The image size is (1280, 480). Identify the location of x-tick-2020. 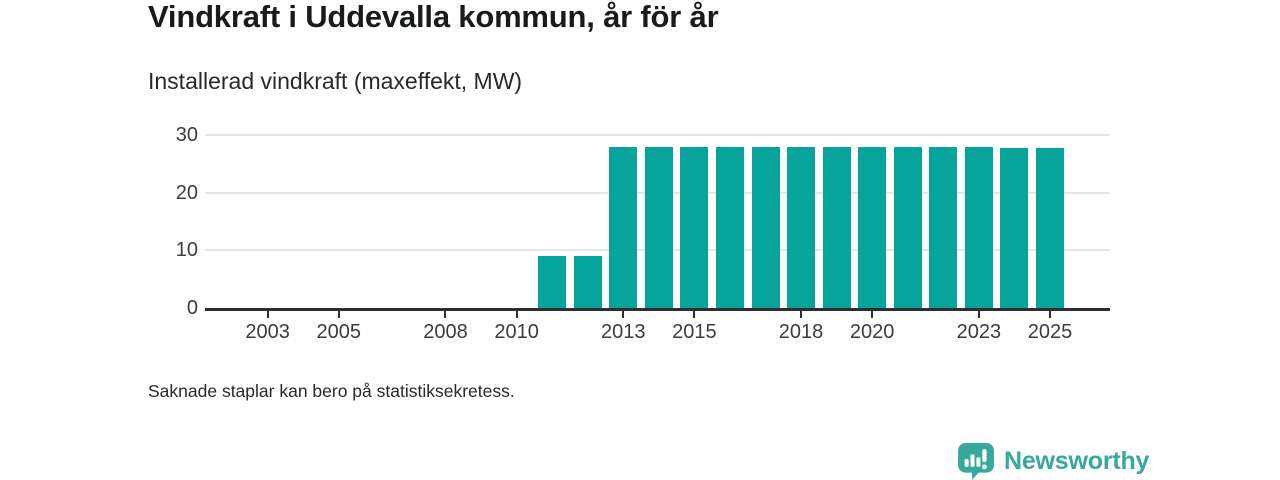
(872, 314).